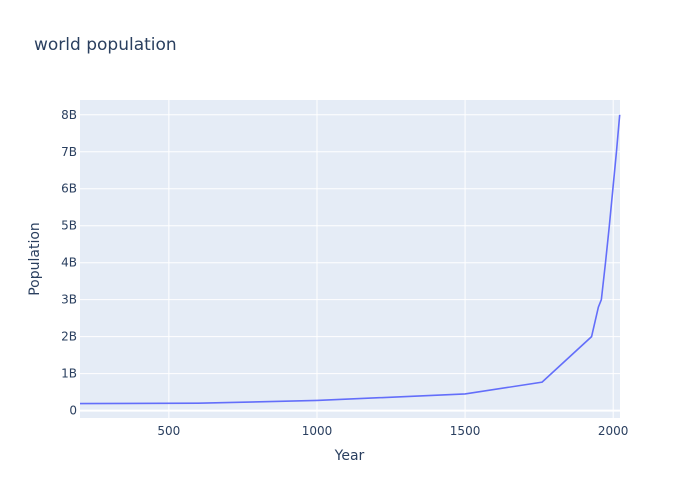 This screenshot has height=500, width=700. What do you see at coordinates (69, 337) in the screenshot?
I see `y-tick-label: 2B` at bounding box center [69, 337].